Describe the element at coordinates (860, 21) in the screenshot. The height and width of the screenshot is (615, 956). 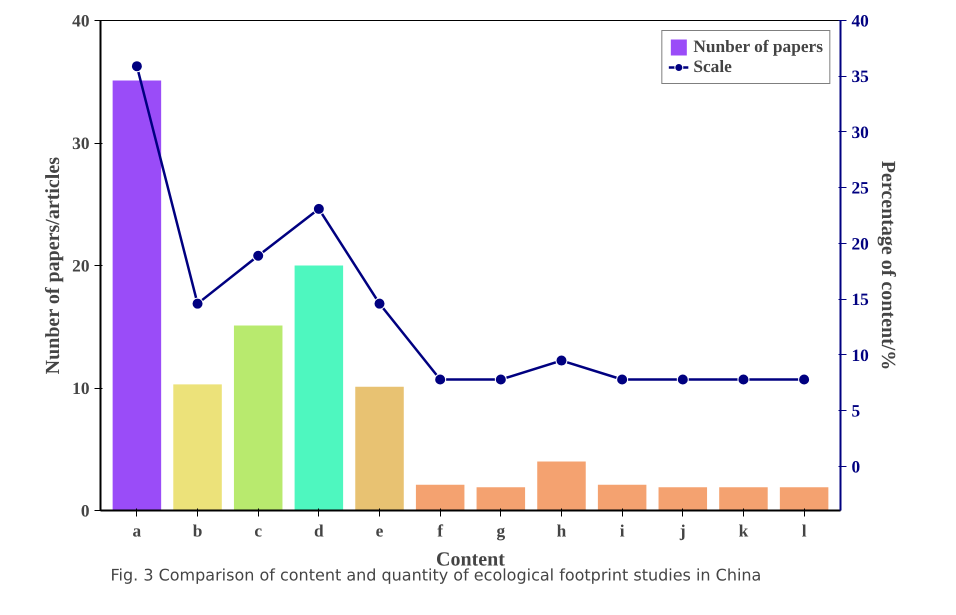
I see `y2-tick-label: 40` at that location.